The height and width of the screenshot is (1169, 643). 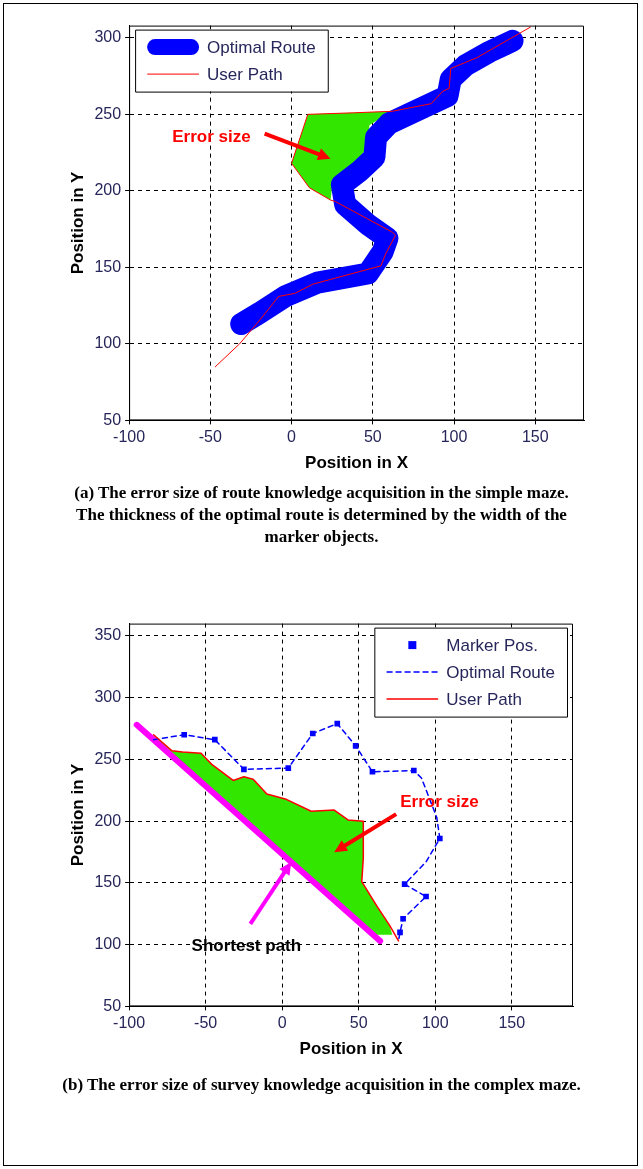 I want to click on text: (b) The error size of survey knowledge acquisition in the complex maze., so click(x=321, y=1085).